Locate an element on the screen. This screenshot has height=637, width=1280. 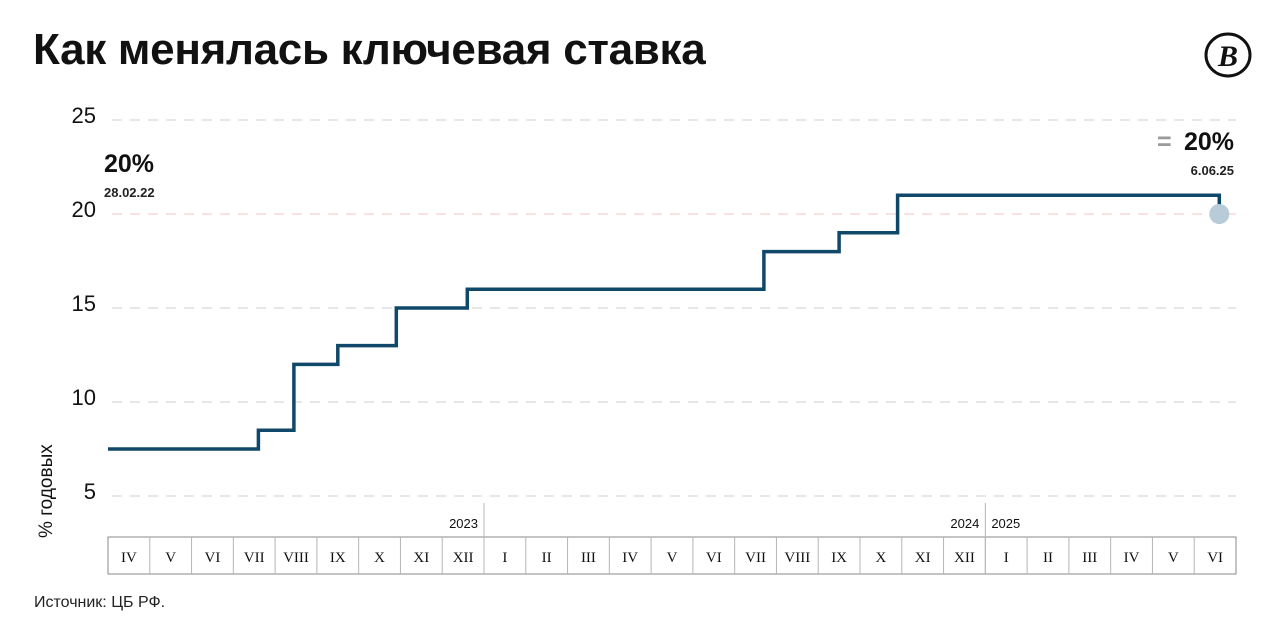
end-rate-value: 20% is located at coordinates (1209, 142).